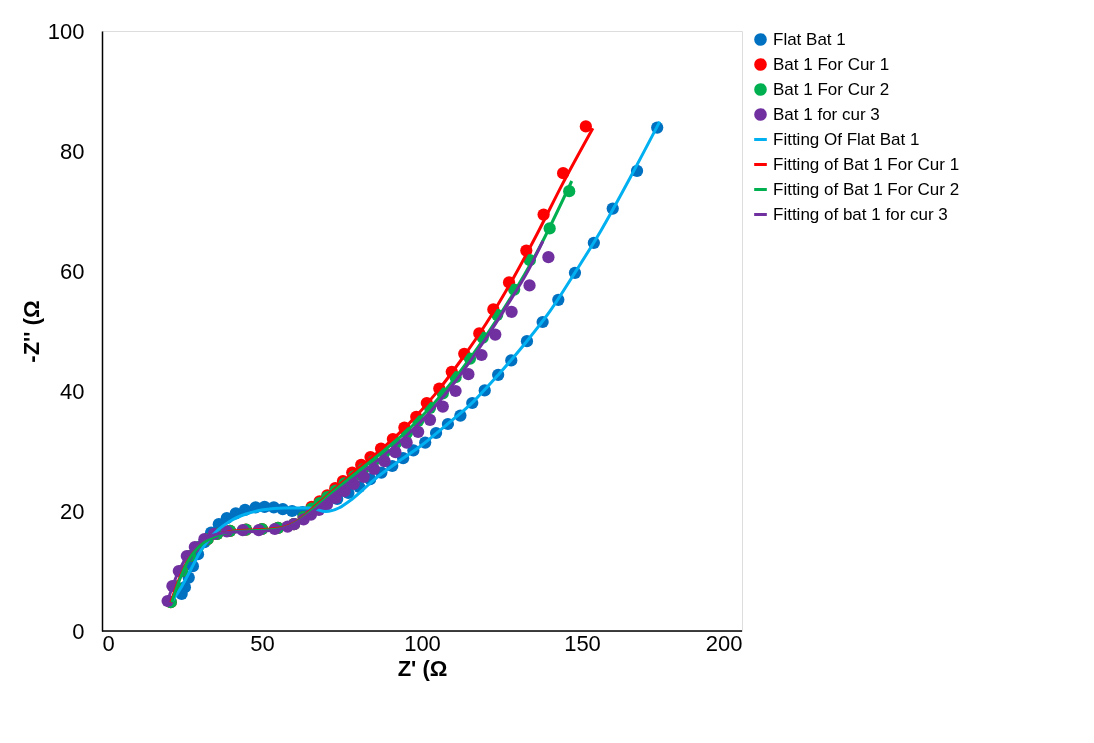 Image resolution: width=1094 pixels, height=743 pixels. I want to click on y-tick-label: 100, so click(66, 31).